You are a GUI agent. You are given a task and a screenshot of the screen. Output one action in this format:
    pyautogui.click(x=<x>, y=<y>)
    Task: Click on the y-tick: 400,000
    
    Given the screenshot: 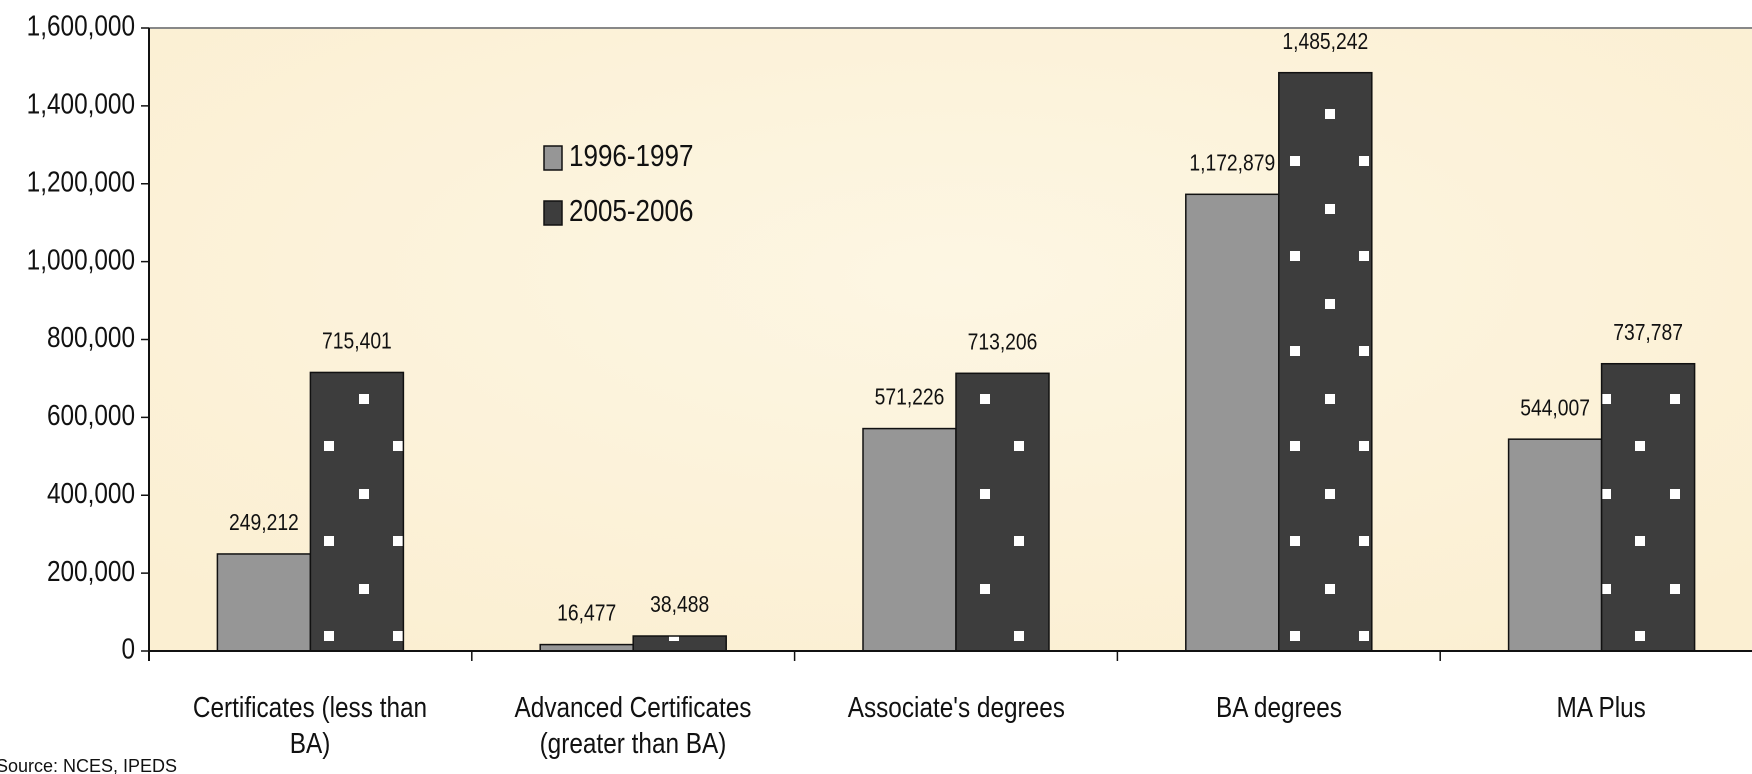 What is the action you would take?
    pyautogui.click(x=91, y=493)
    